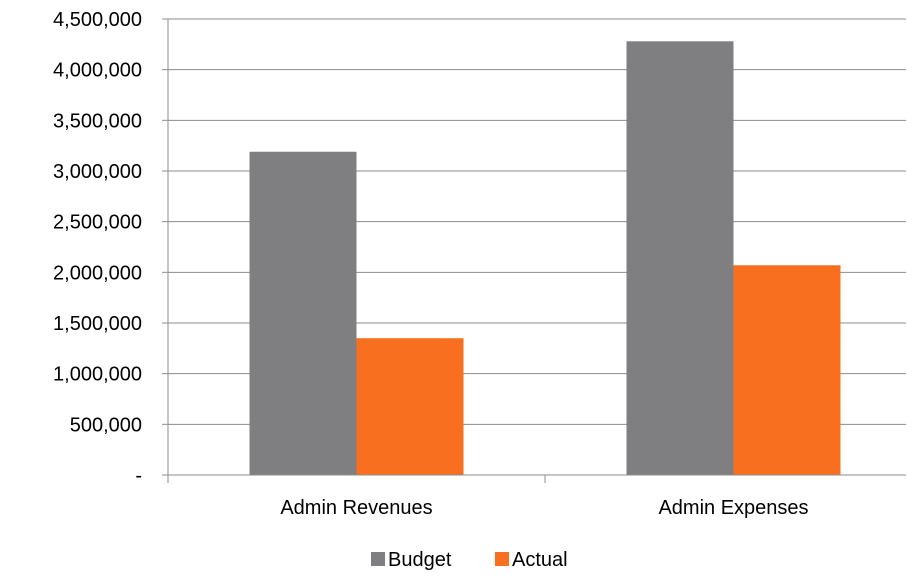 This screenshot has height=577, width=907. Describe the element at coordinates (544, 508) in the screenshot. I see `x-axis-categories: Admin Revenues Admin Expenses` at that location.